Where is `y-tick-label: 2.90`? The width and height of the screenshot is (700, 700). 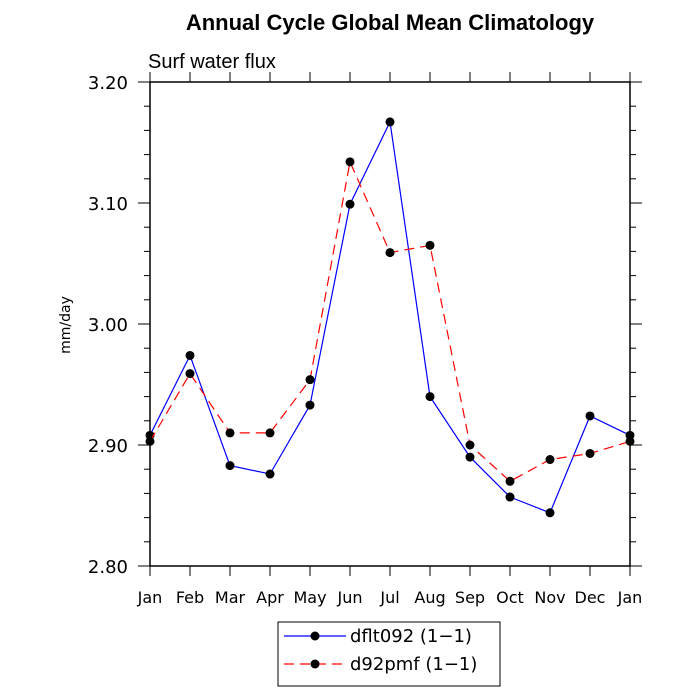
y-tick-label: 2.90 is located at coordinates (108, 446).